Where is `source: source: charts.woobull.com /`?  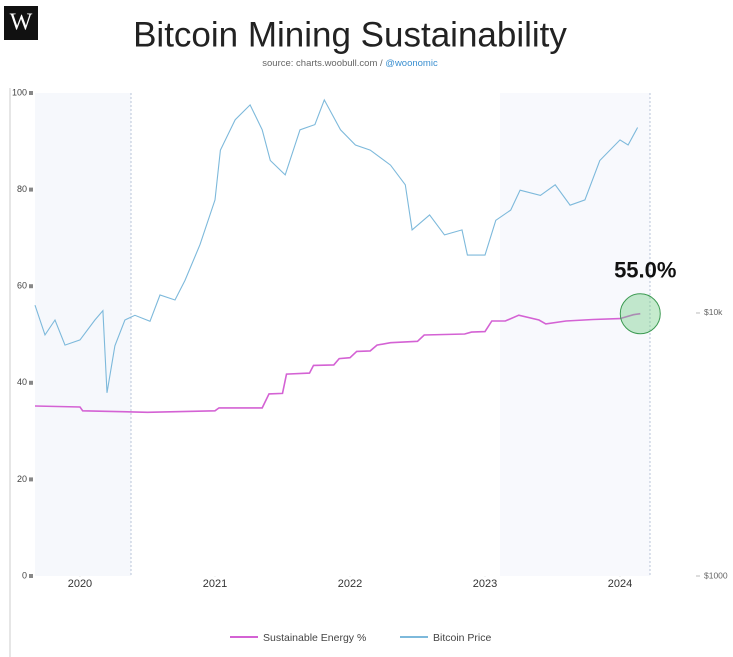 source: source: charts.woobull.com / is located at coordinates (322, 63).